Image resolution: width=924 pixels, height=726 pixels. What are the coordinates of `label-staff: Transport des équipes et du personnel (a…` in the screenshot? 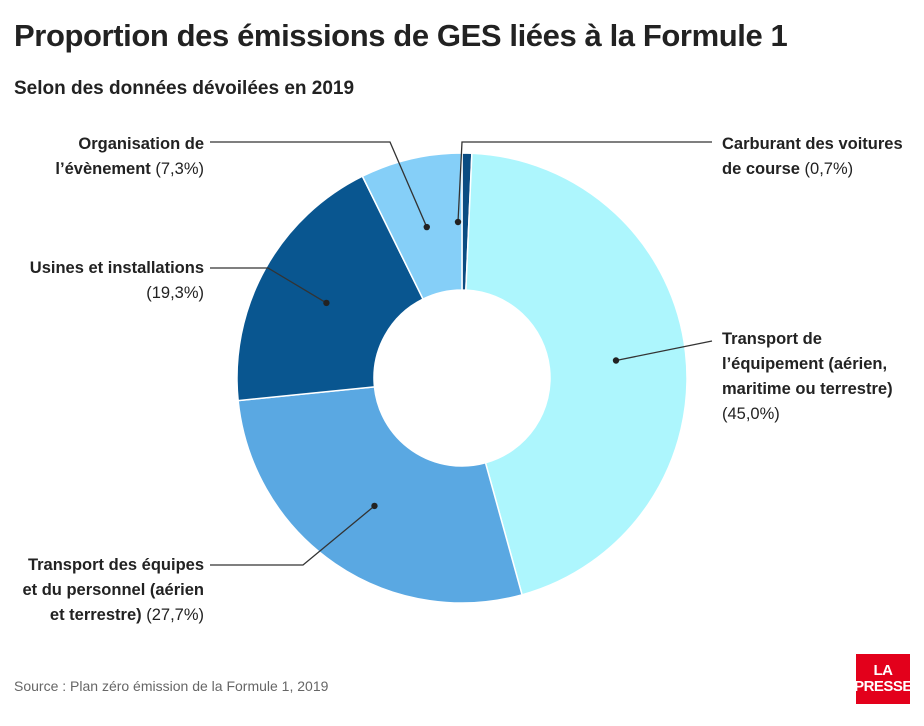 It's located at (113, 590).